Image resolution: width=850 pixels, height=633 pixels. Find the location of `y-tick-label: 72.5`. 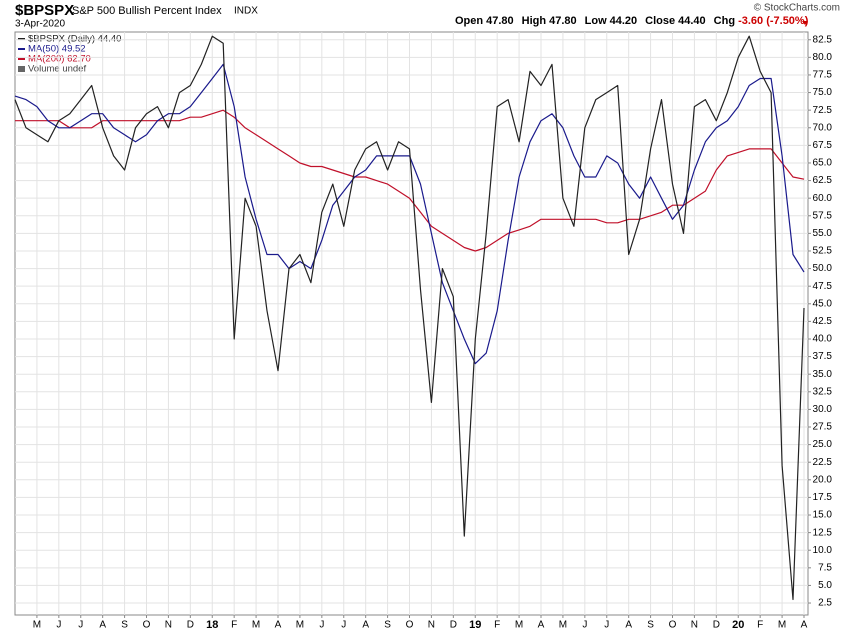

y-tick-label: 72.5 is located at coordinates (823, 110).